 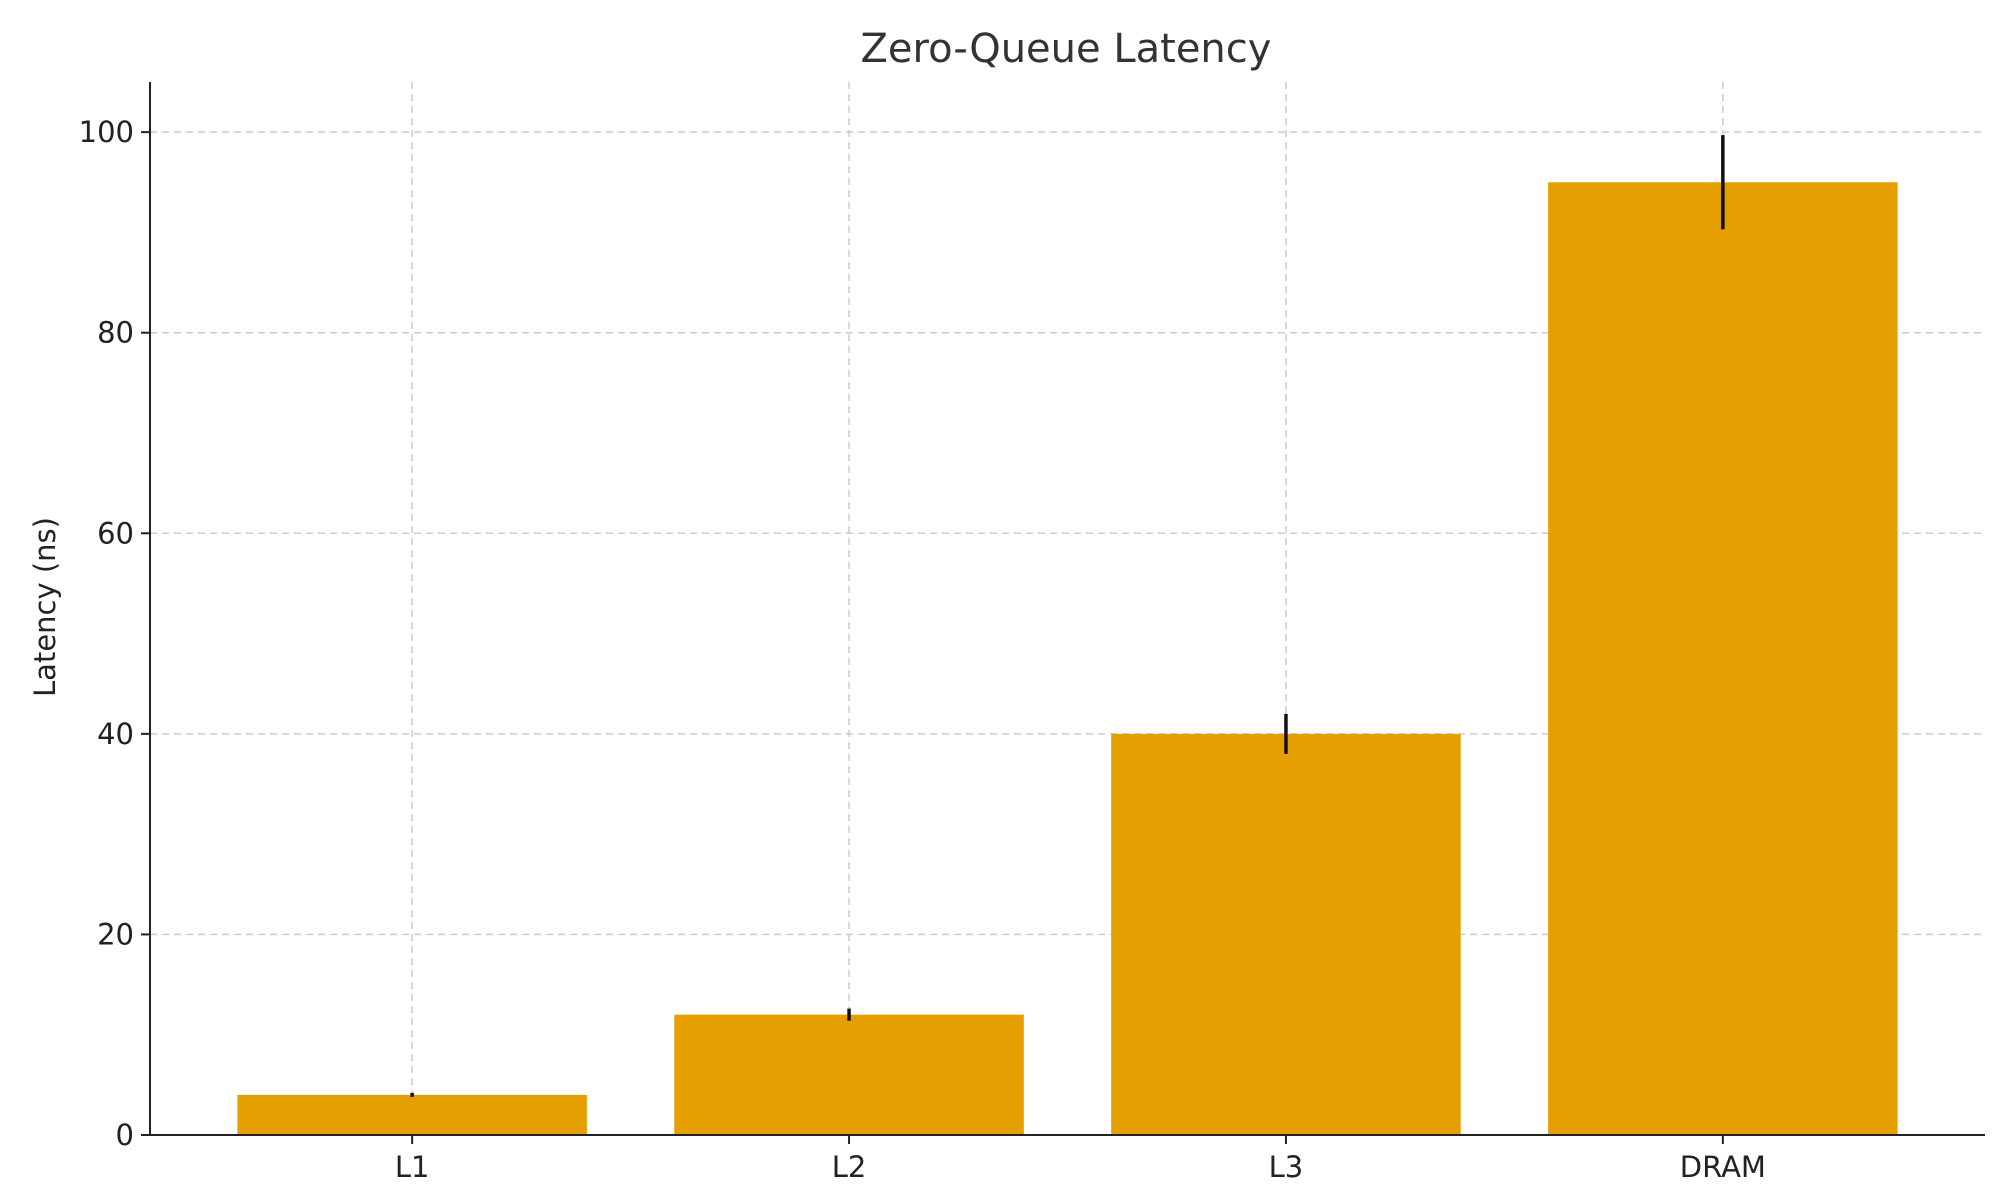 I want to click on y-axis-label: Latency (ns), so click(x=45, y=607).